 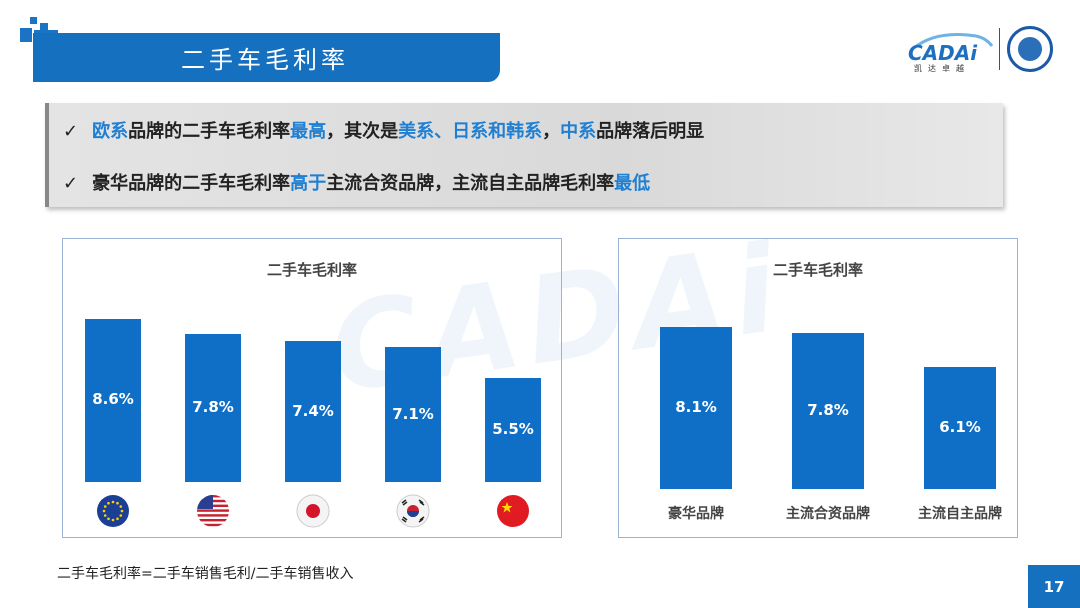 What do you see at coordinates (1030, 49) in the screenshot?
I see `association-seal-icon` at bounding box center [1030, 49].